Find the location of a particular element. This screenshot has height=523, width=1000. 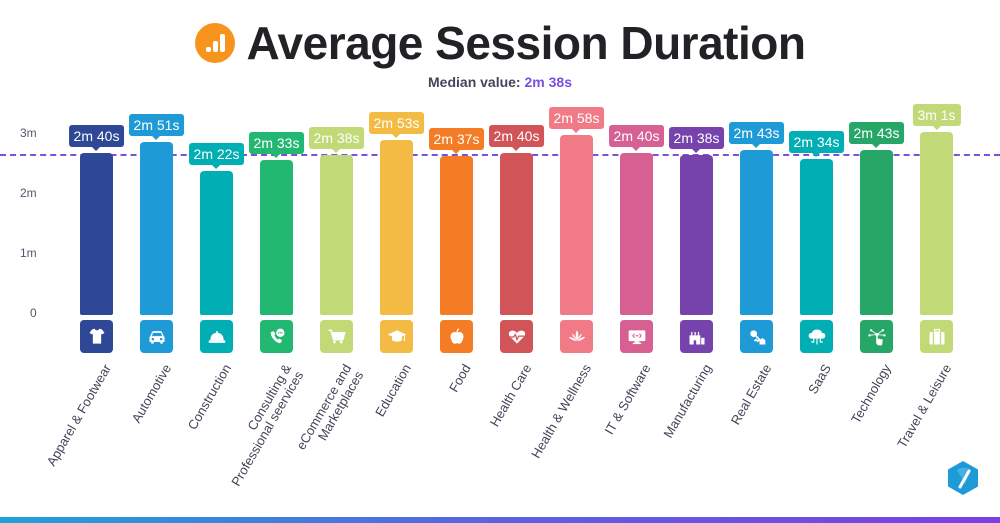

hexagon-gauge-icon is located at coordinates (963, 478).